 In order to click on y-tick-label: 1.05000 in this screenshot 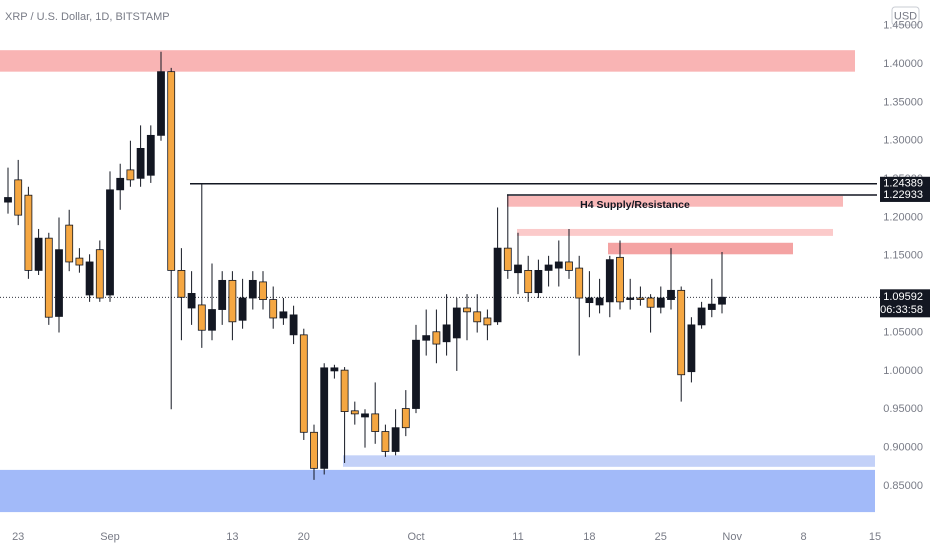, I will do `click(903, 332)`.